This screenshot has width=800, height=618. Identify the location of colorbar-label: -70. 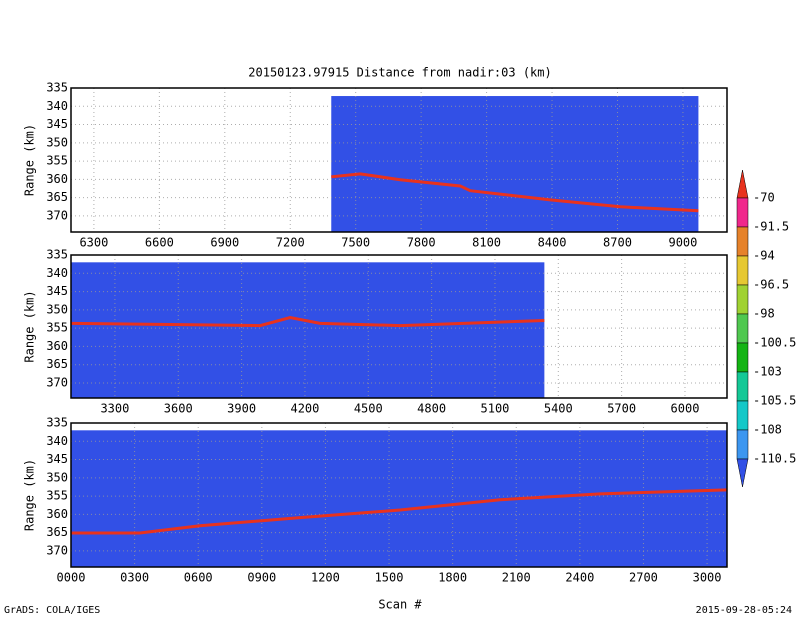
(764, 198).